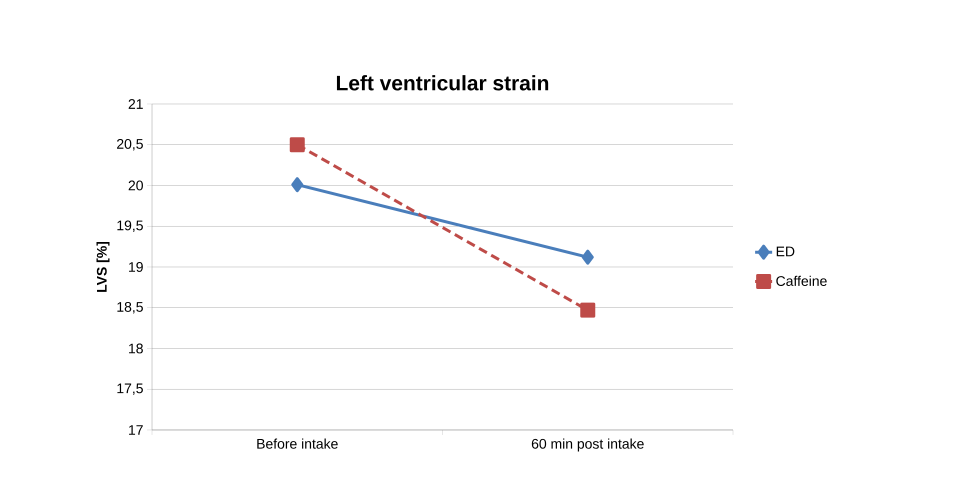 Image resolution: width=957 pixels, height=491 pixels. What do you see at coordinates (136, 267) in the screenshot?
I see `y-tick-label: 19` at bounding box center [136, 267].